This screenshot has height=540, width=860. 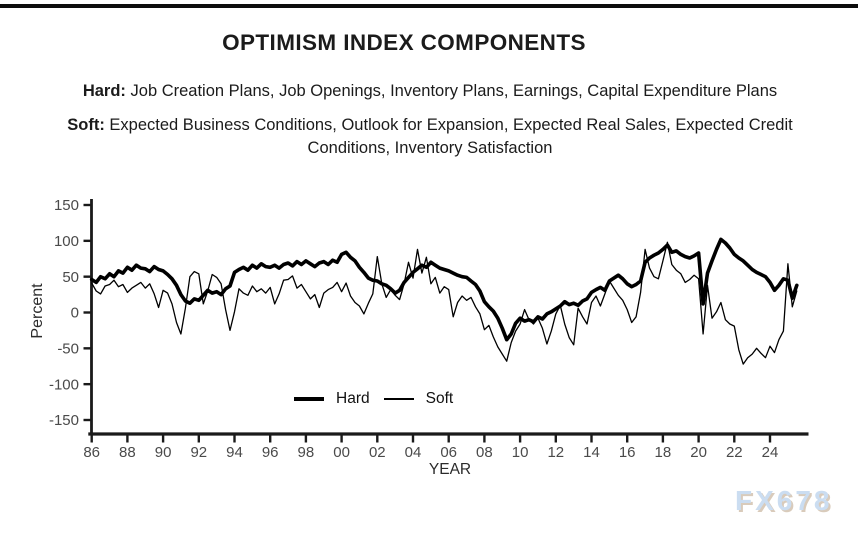 I want to click on top-border-line, so click(x=429, y=6).